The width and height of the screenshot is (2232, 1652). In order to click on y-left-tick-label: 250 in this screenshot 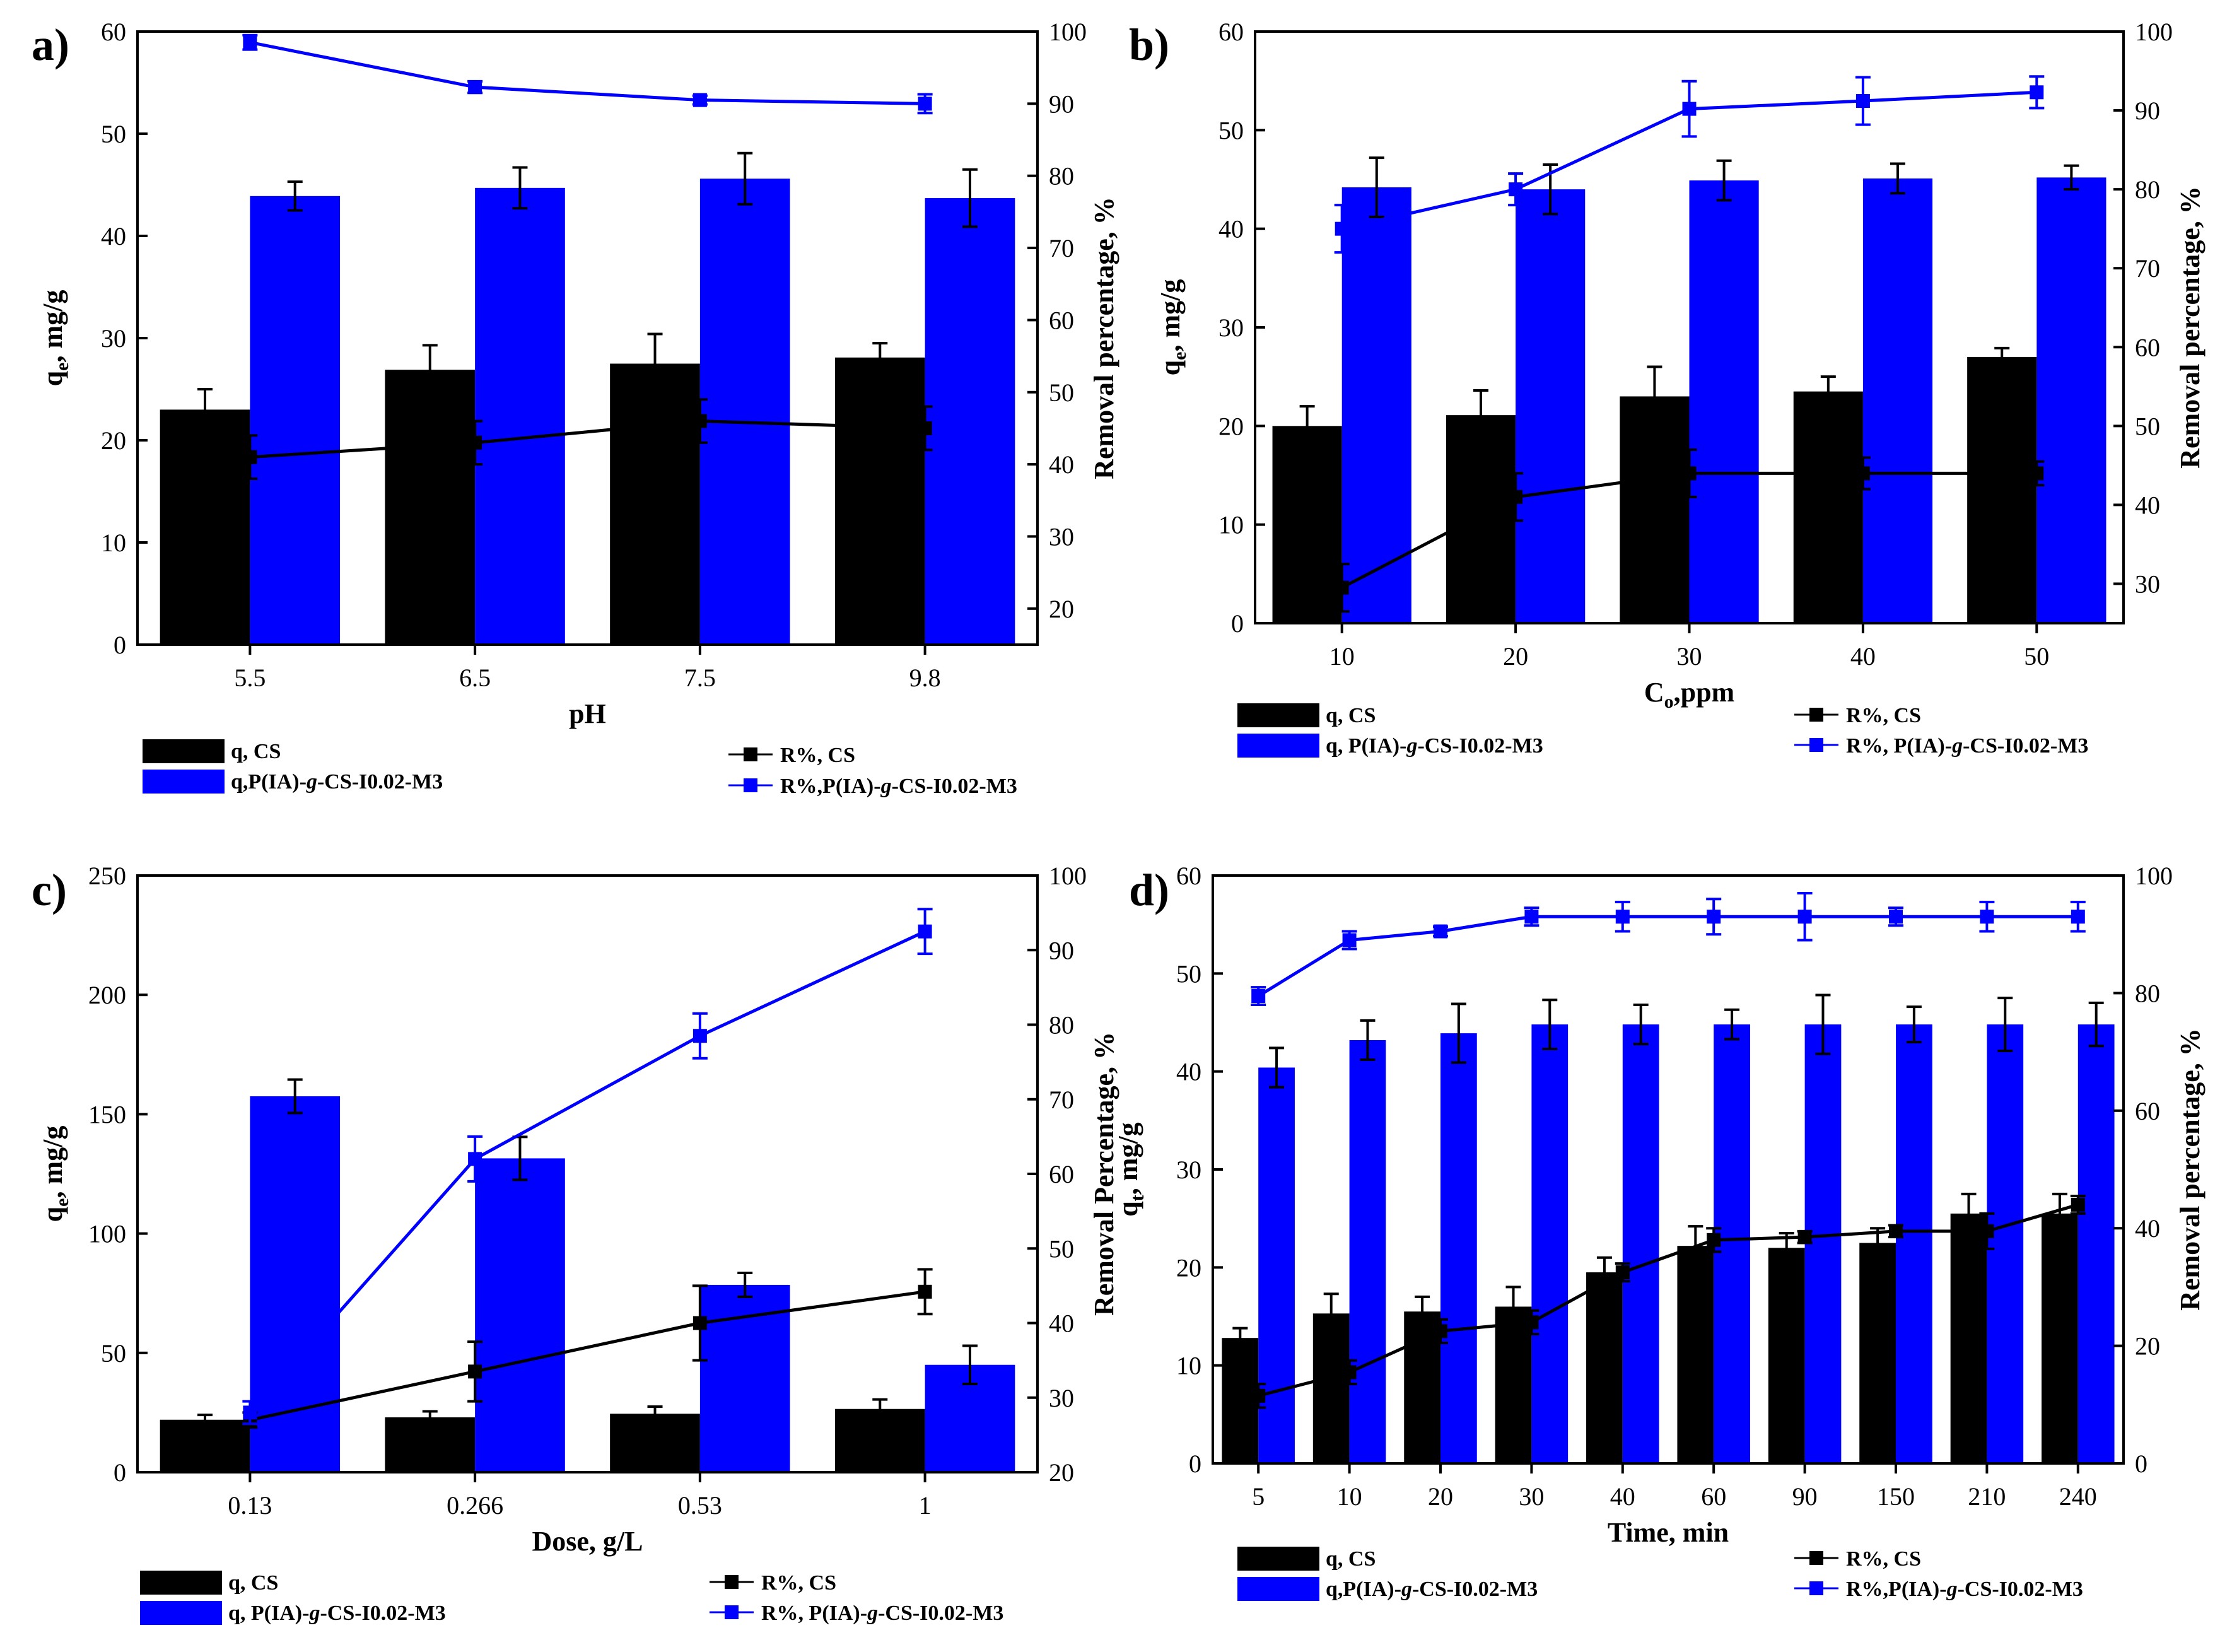, I will do `click(107, 876)`.